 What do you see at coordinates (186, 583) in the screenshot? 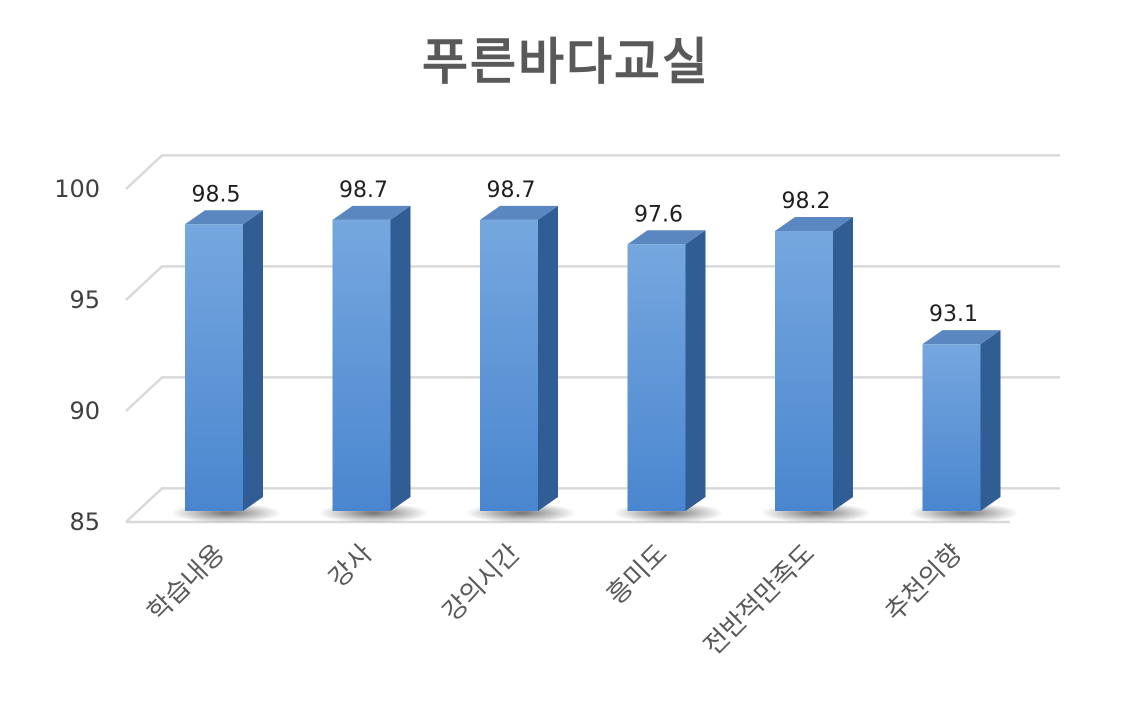
I see `x-tick-label: 학습내용` at bounding box center [186, 583].